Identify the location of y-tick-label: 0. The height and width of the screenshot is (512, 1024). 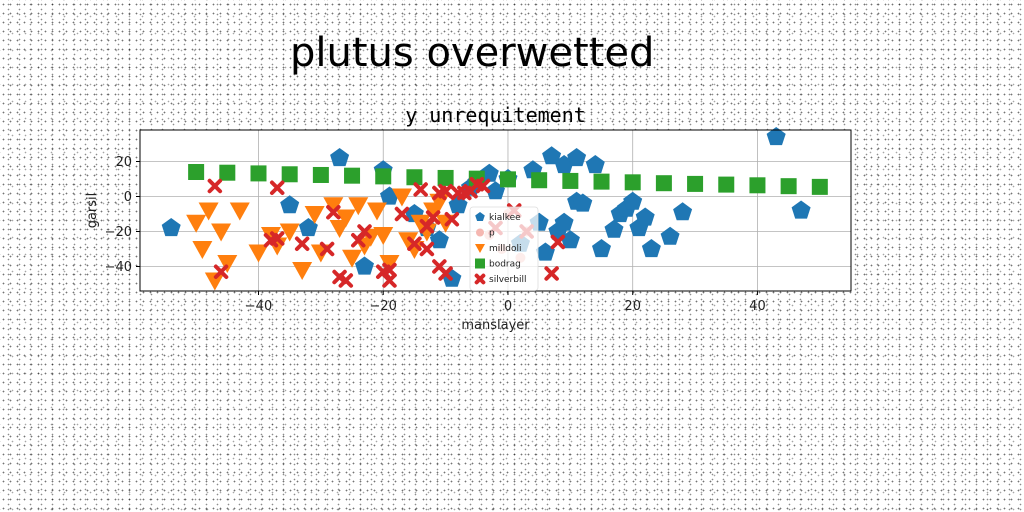
(128, 197).